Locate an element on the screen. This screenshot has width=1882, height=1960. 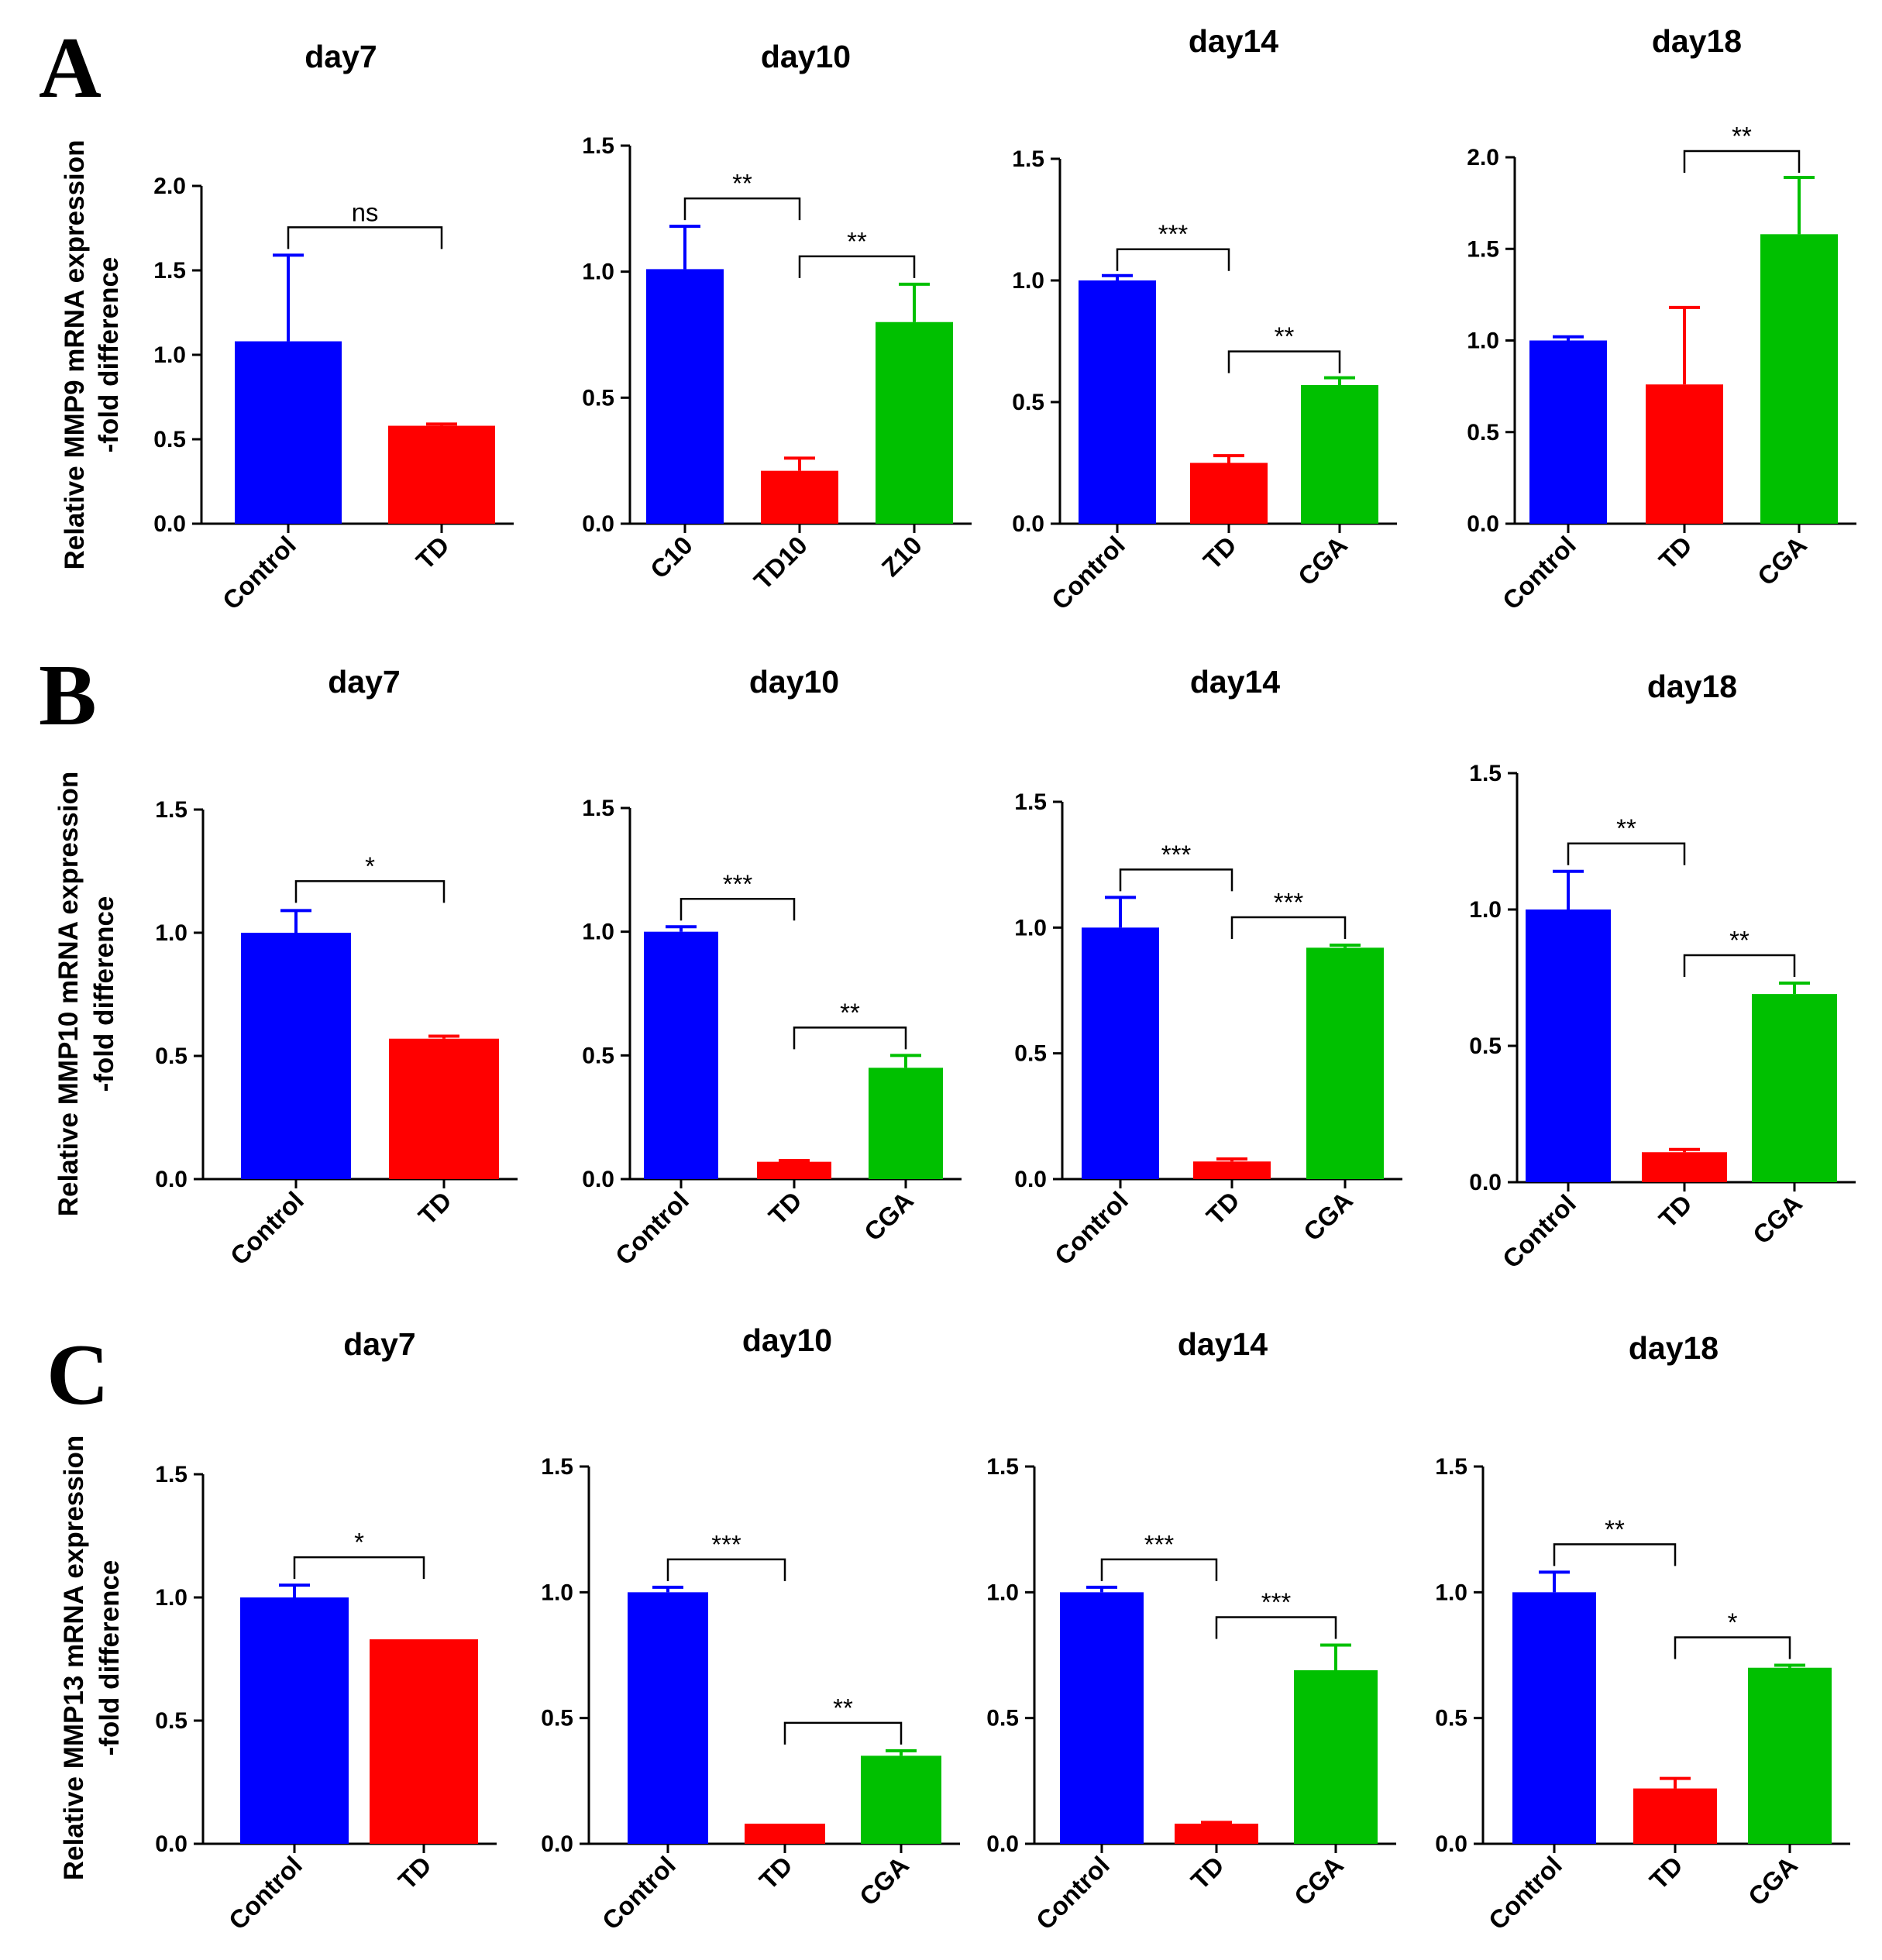
chart-c-day18-category-label: Control is located at coordinates (1525, 1893).